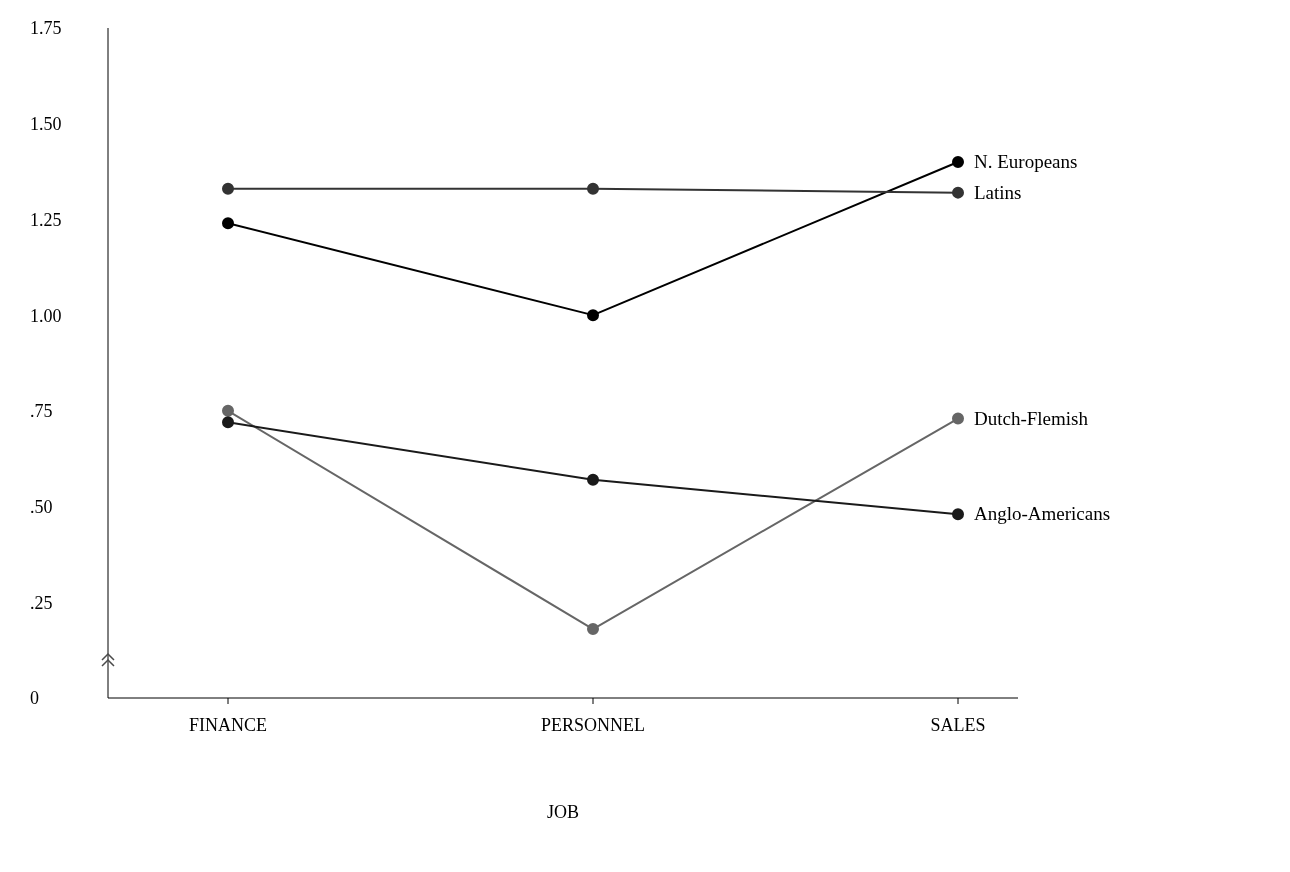 This screenshot has width=1290, height=872. Describe the element at coordinates (593, 724) in the screenshot. I see `x-tick-label: PERSONNEL` at that location.